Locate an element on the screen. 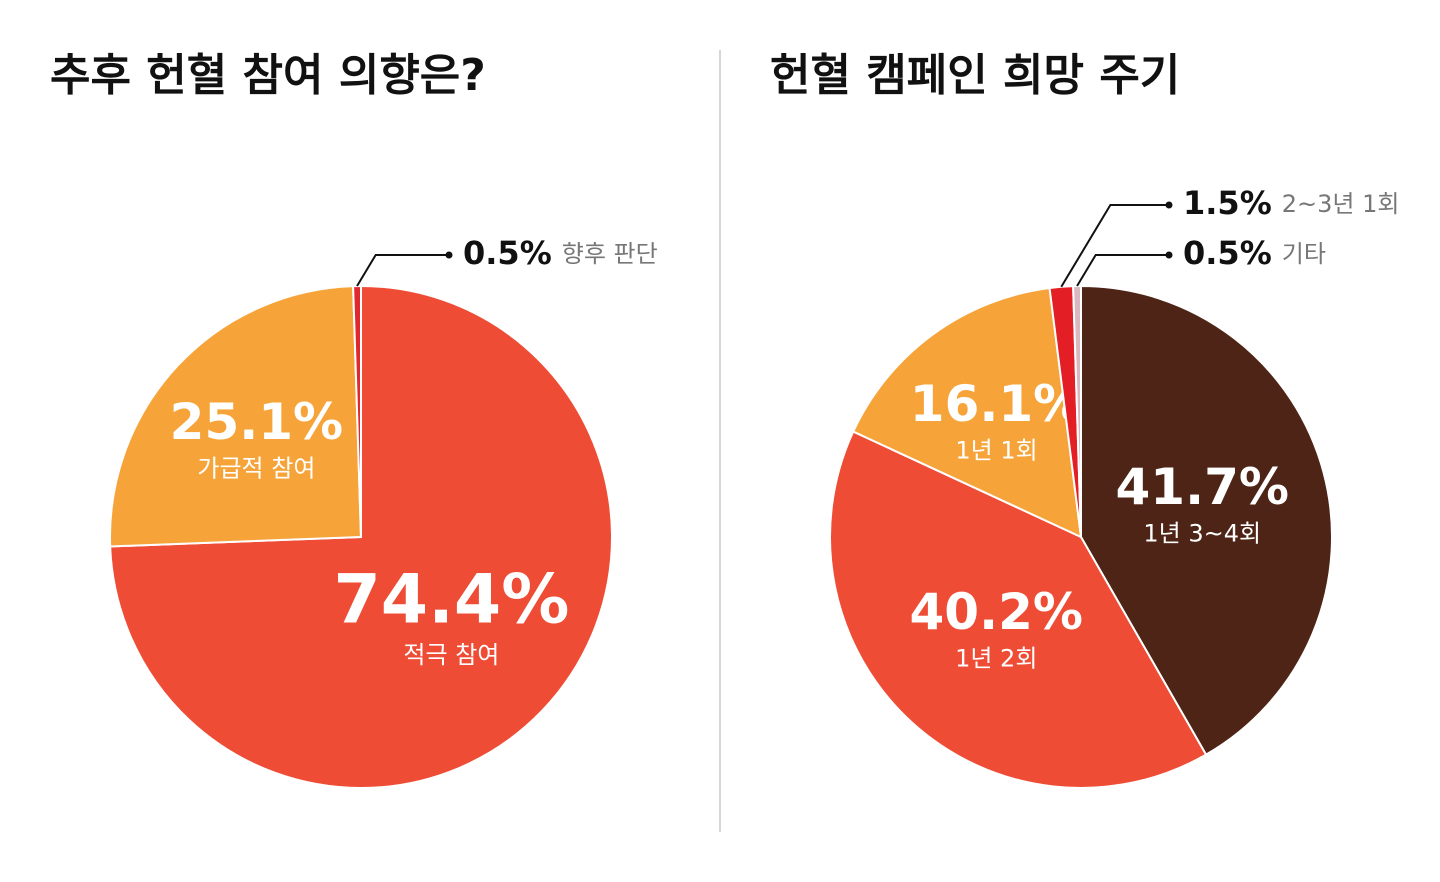 The width and height of the screenshot is (1440, 882). callout-category: 2~3년 1회 is located at coordinates (1341, 204).